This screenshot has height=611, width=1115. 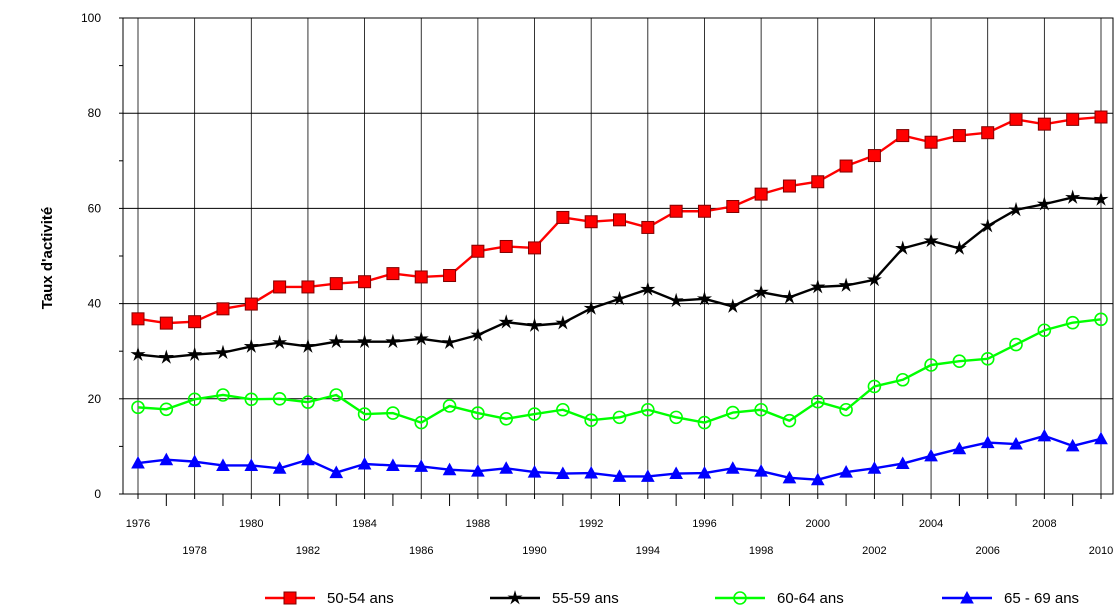 What do you see at coordinates (704, 524) in the screenshot?
I see `x-tick-label: 1996` at bounding box center [704, 524].